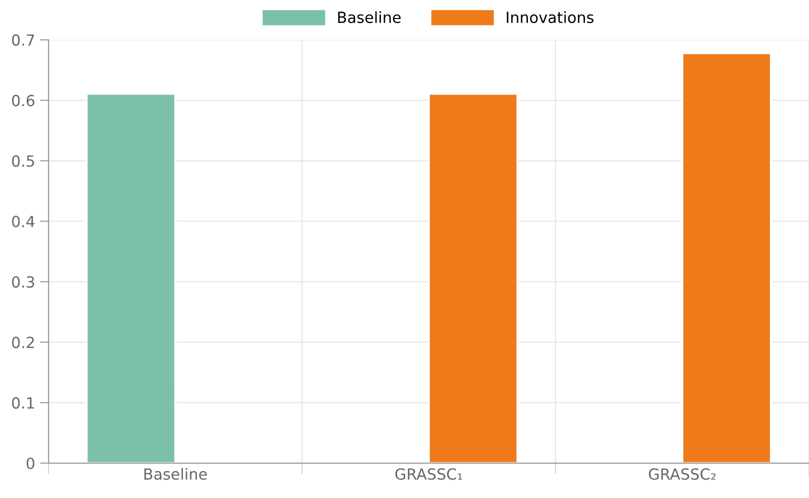 The image size is (809, 498). Describe the element at coordinates (23, 403) in the screenshot. I see `y-tick-label: 0.1` at that location.